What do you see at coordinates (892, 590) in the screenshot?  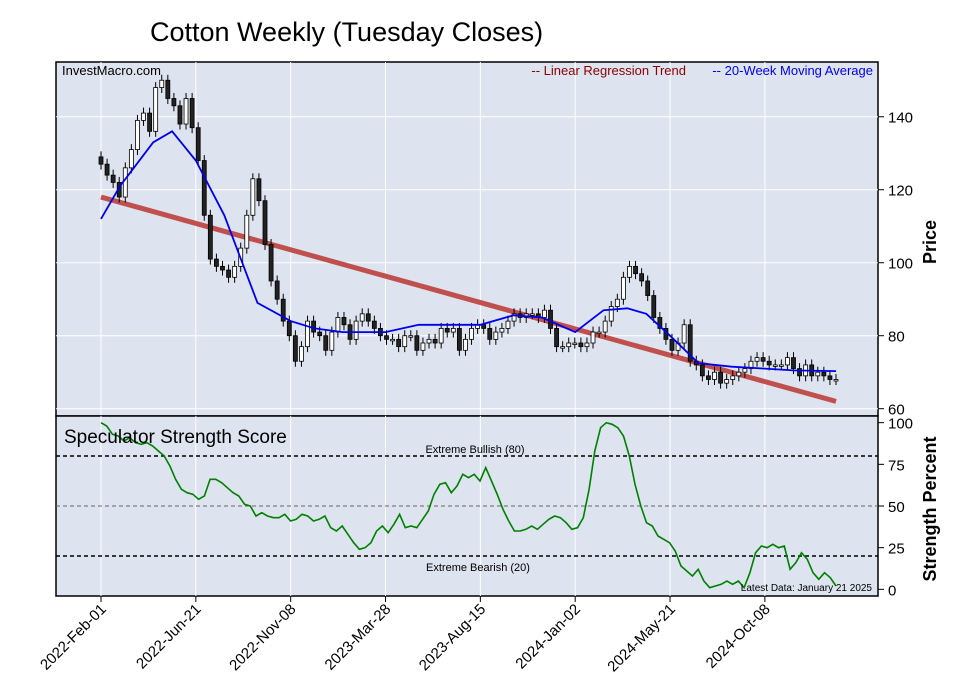 I see `strength-y-tick-label: 0` at bounding box center [892, 590].